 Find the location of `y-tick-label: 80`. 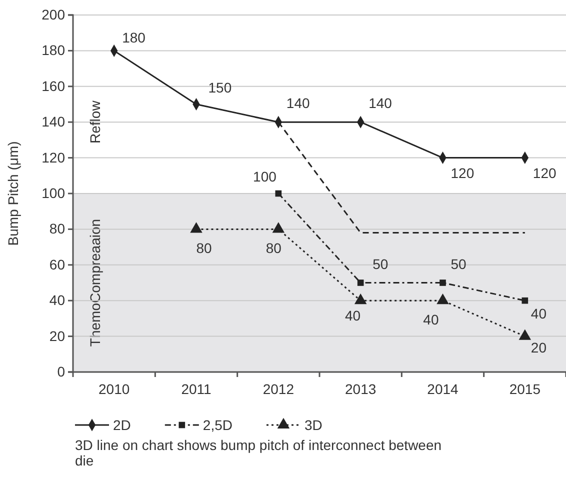

y-tick-label: 80 is located at coordinates (57, 228).